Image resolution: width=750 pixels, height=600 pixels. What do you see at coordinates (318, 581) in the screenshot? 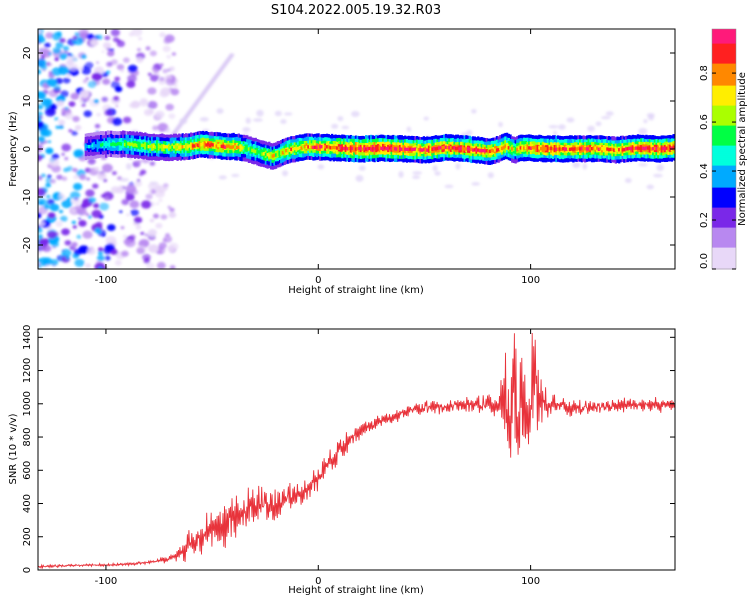
I see `snr-x-tick-label: 0` at bounding box center [318, 581].